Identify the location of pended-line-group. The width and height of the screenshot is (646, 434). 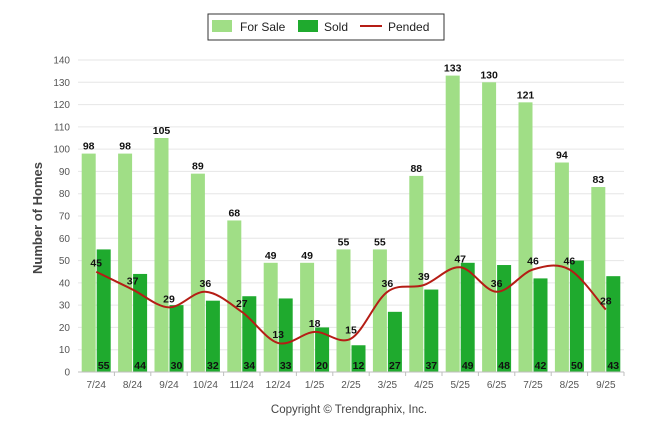
(351, 304).